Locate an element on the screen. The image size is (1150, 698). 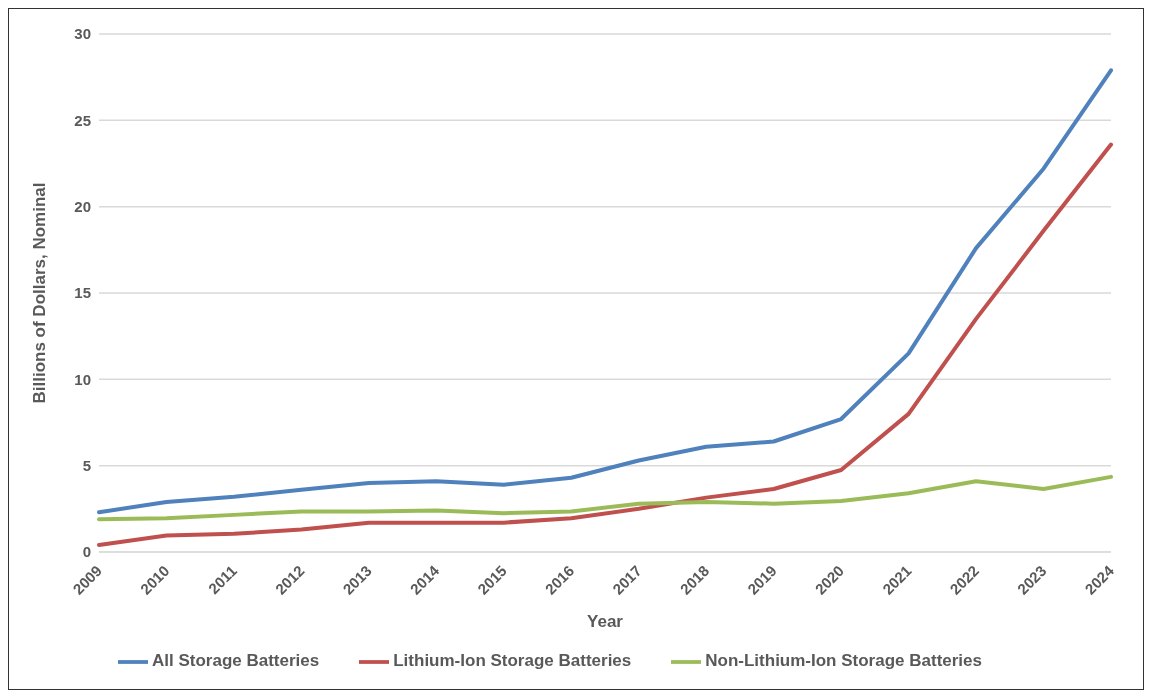
legend-label: All Storage Batteries is located at coordinates (236, 661).